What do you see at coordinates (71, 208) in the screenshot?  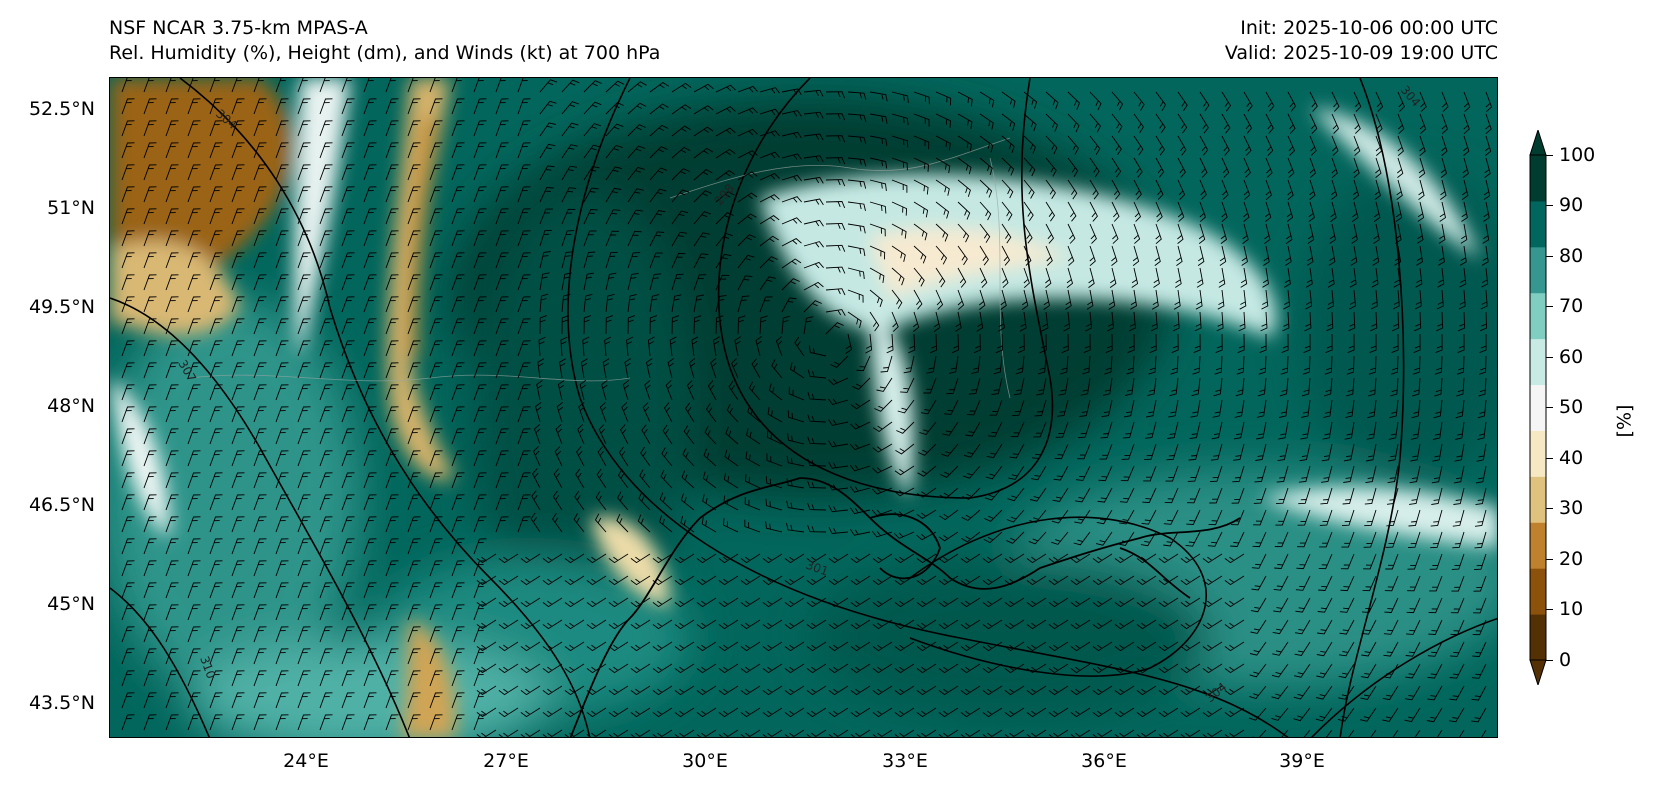 I see `lat-label: 51°N` at bounding box center [71, 208].